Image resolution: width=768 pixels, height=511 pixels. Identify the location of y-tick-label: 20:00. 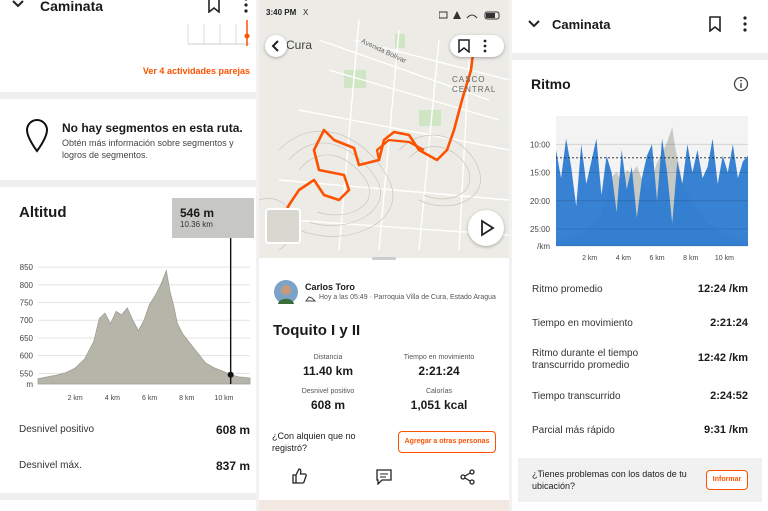
(540, 201).